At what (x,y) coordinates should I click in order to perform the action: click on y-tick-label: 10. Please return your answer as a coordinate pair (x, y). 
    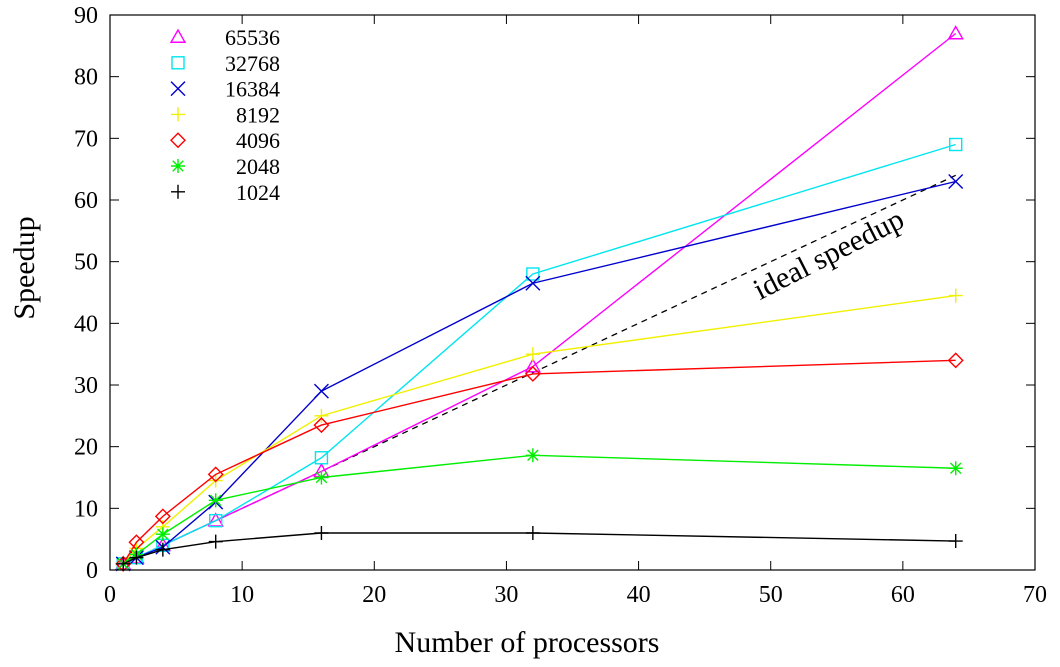
    Looking at the image, I should click on (86, 509).